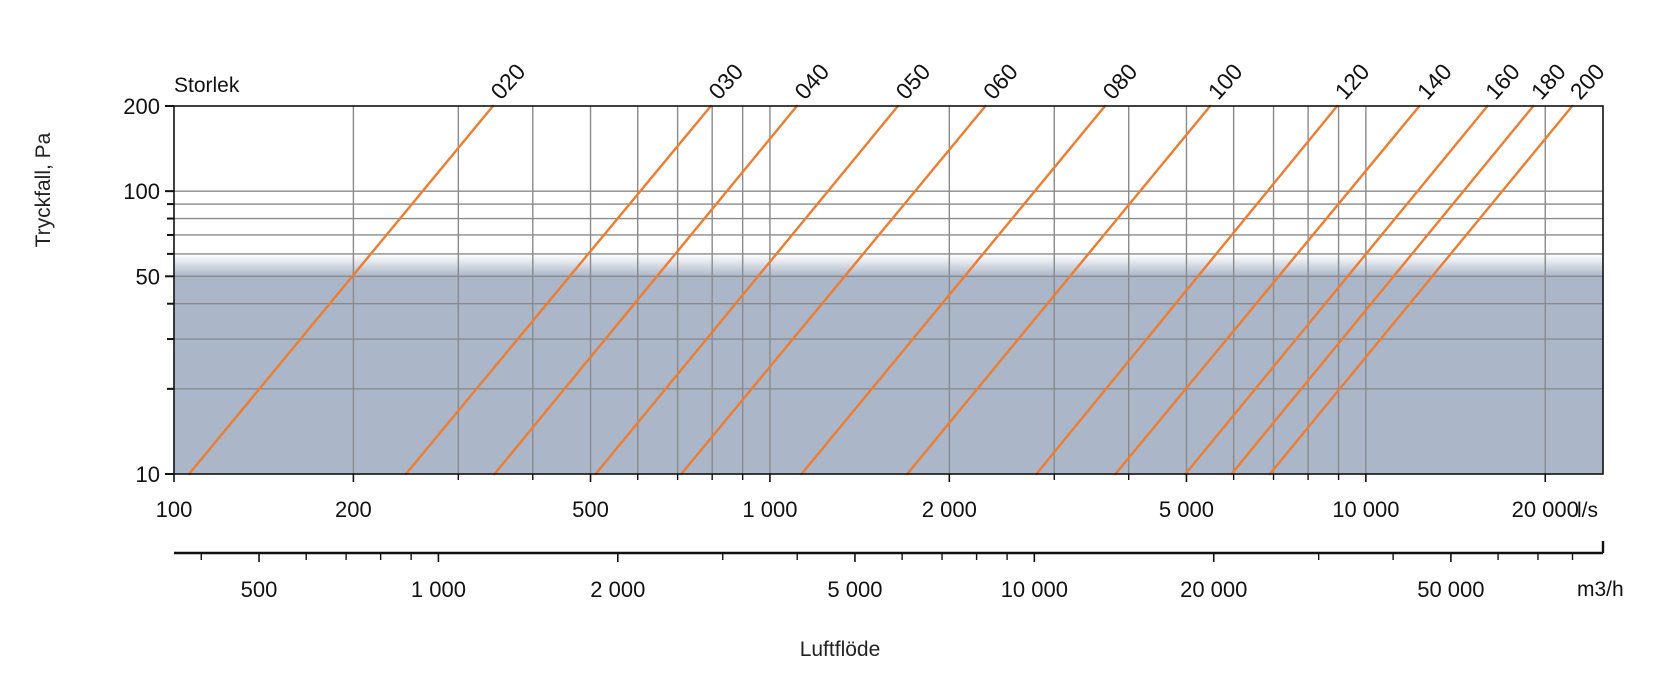 The image size is (1654, 676). What do you see at coordinates (1213, 589) in the screenshot?
I see `x2-tick-label: 20 000` at bounding box center [1213, 589].